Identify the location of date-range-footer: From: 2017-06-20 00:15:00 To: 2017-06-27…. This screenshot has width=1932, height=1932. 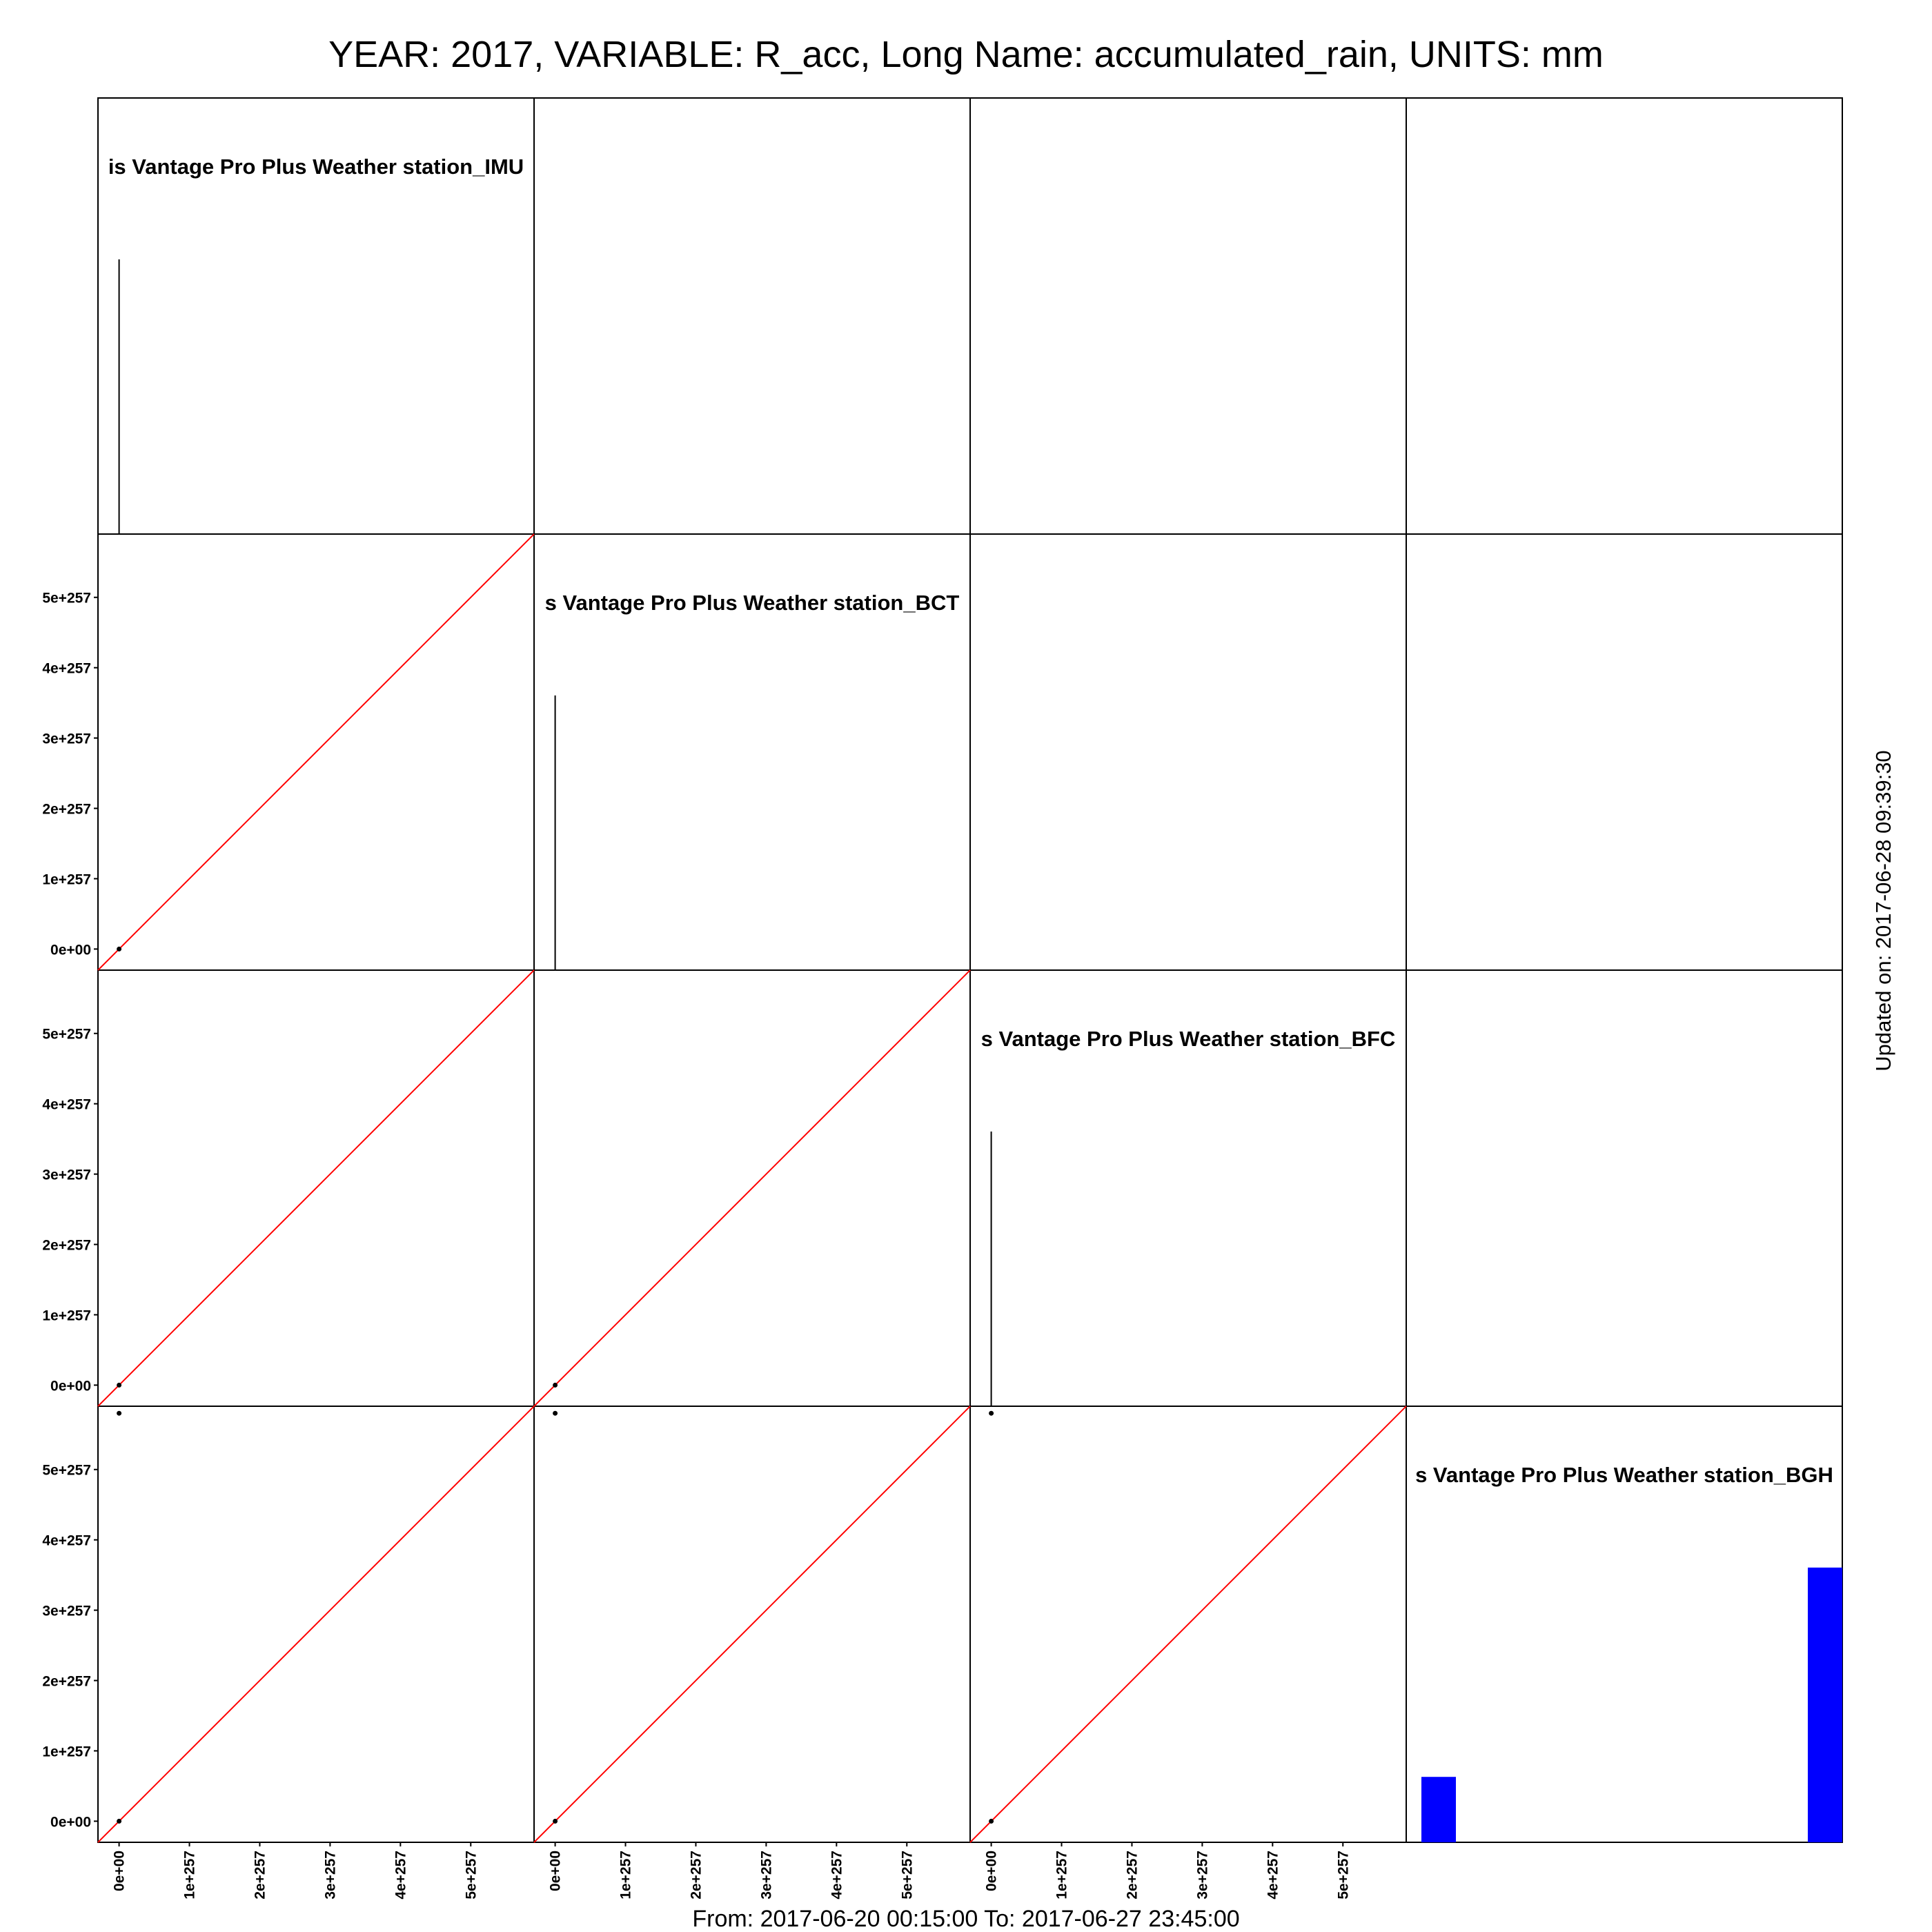
(965, 1919).